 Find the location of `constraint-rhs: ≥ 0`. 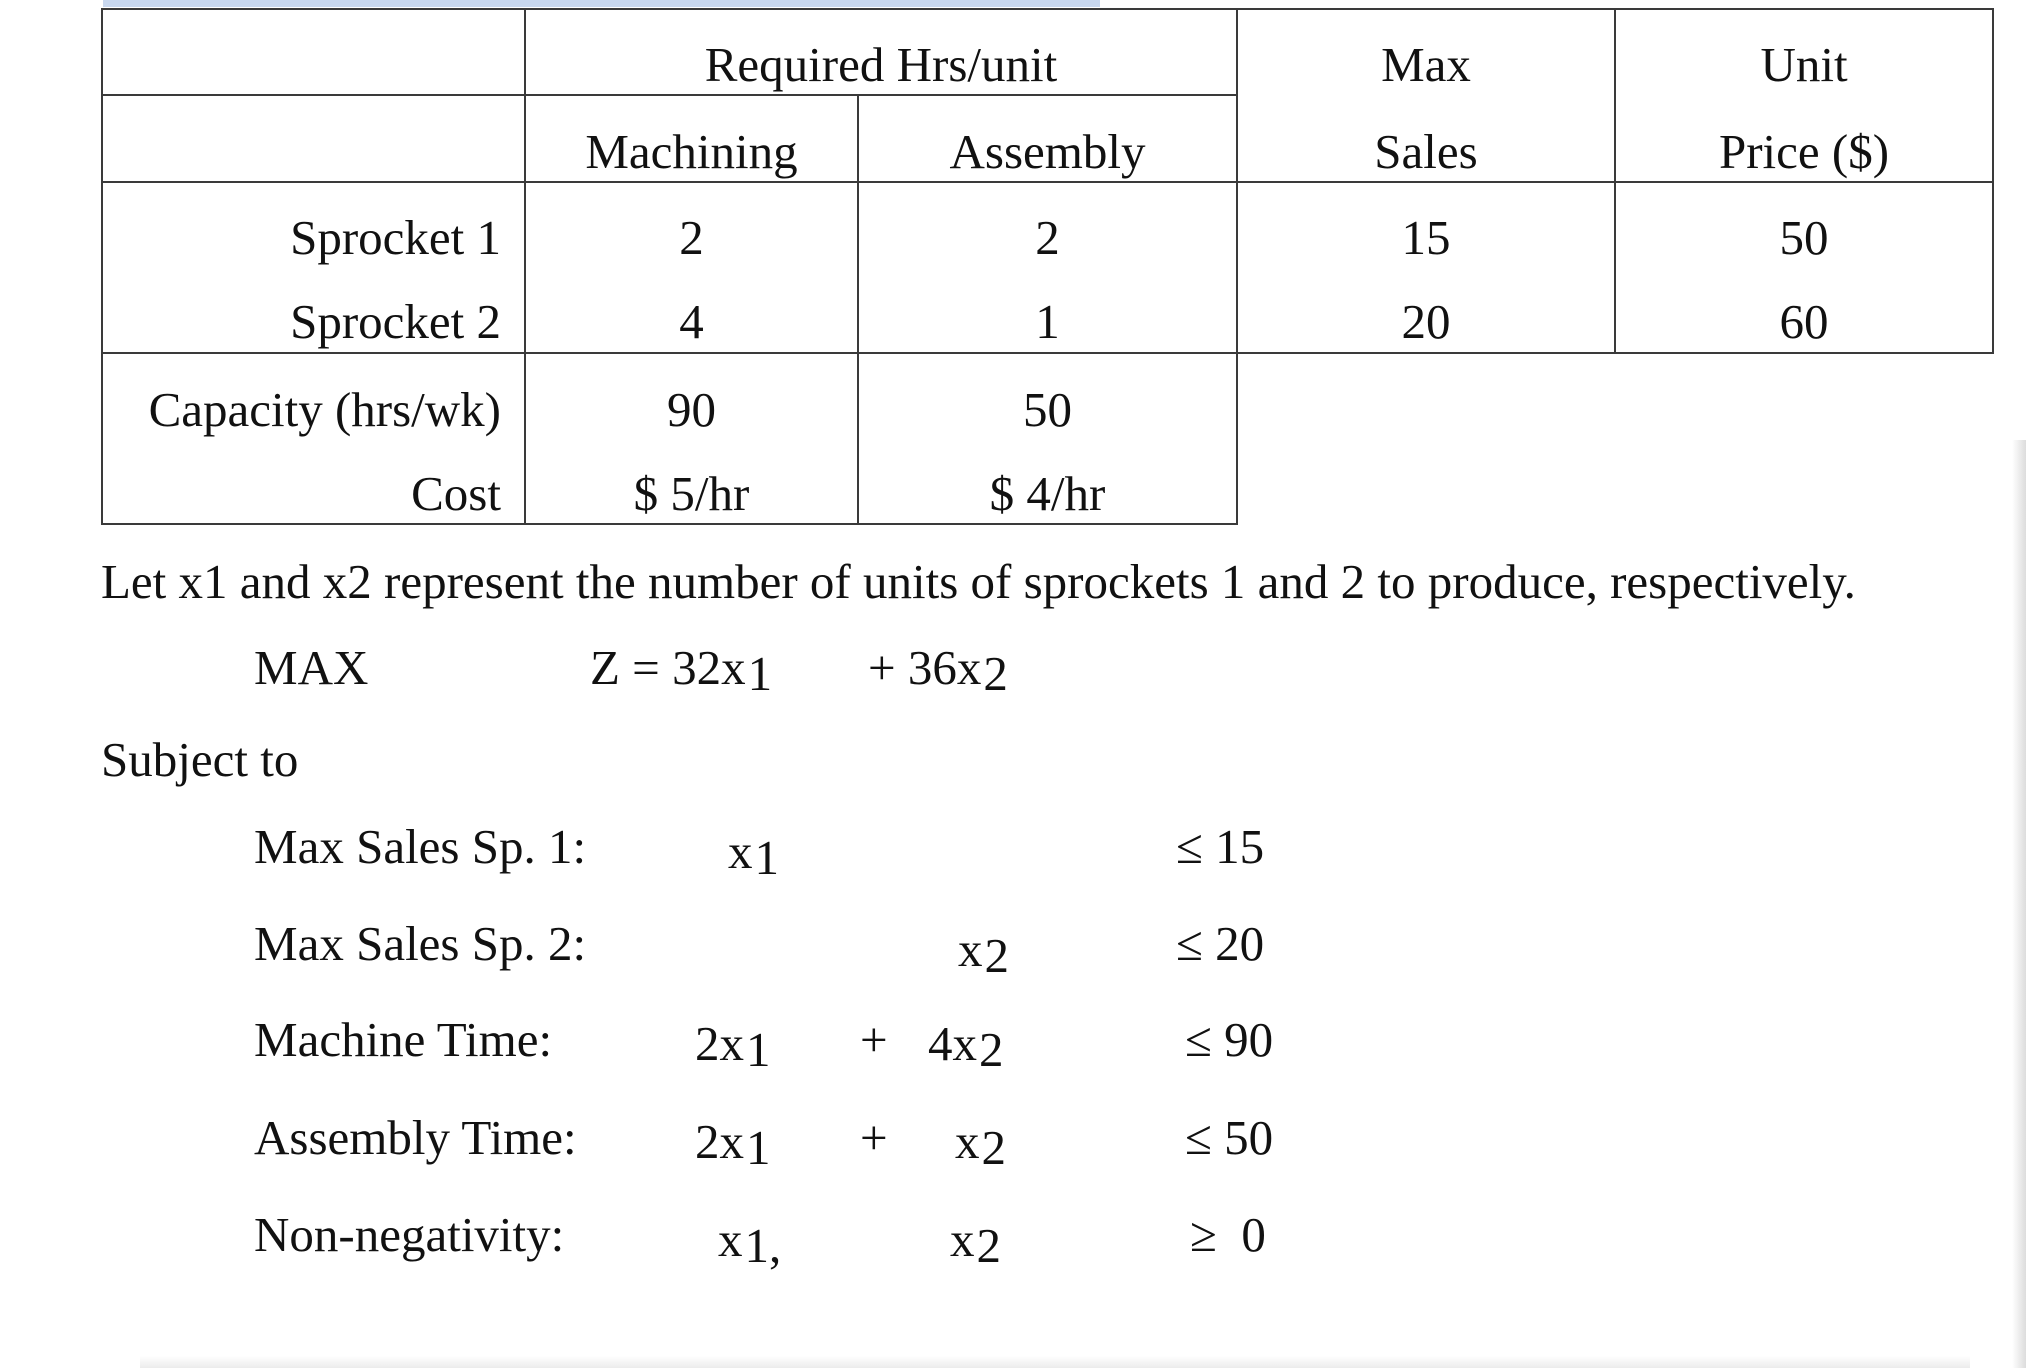

constraint-rhs: ≥ 0 is located at coordinates (1228, 1234).